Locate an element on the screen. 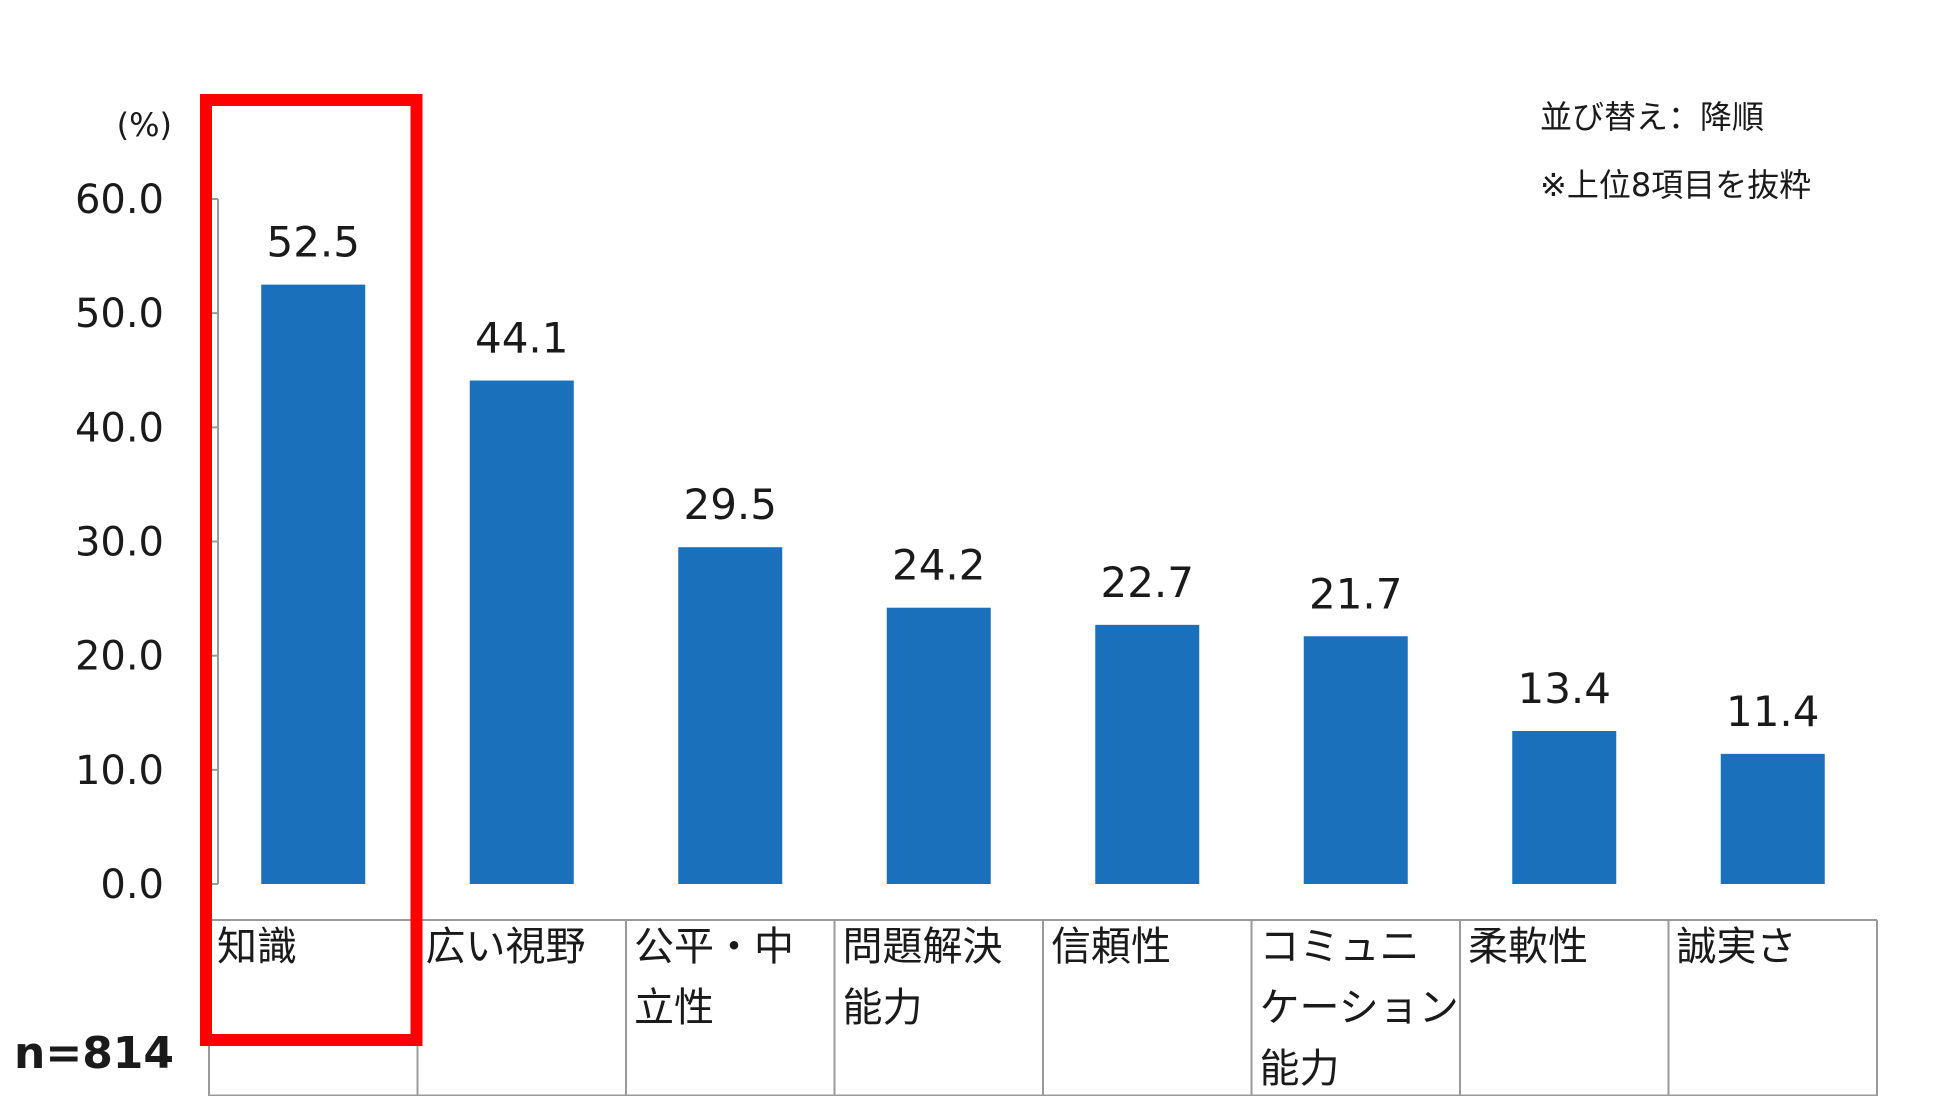 The image size is (1950, 1096). category-label: 信頼性 is located at coordinates (1111, 947).